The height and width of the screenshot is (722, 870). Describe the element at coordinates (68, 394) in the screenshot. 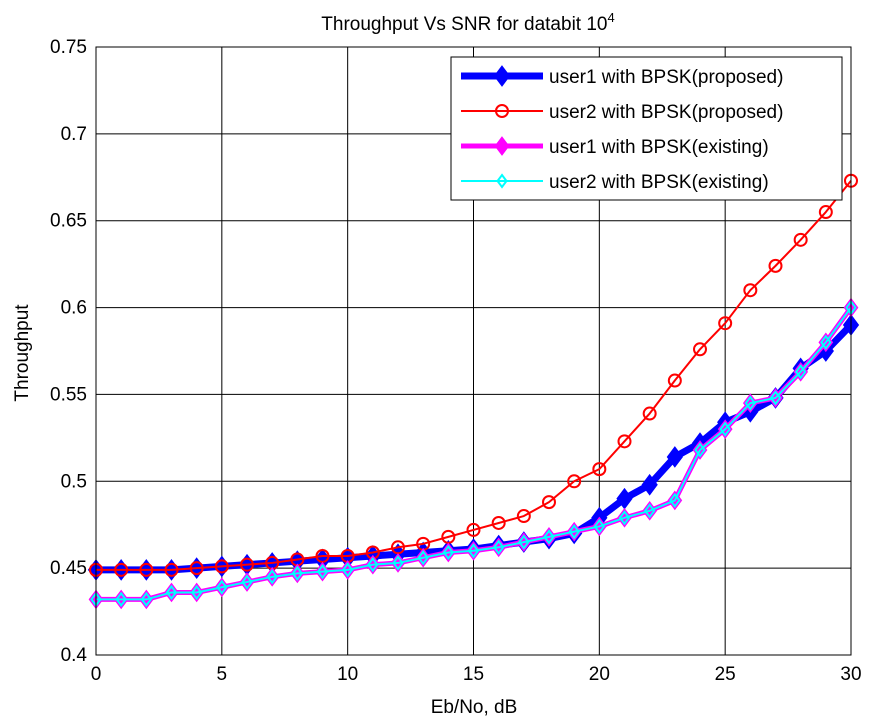

I see `y-tick-label: 0.55` at that location.